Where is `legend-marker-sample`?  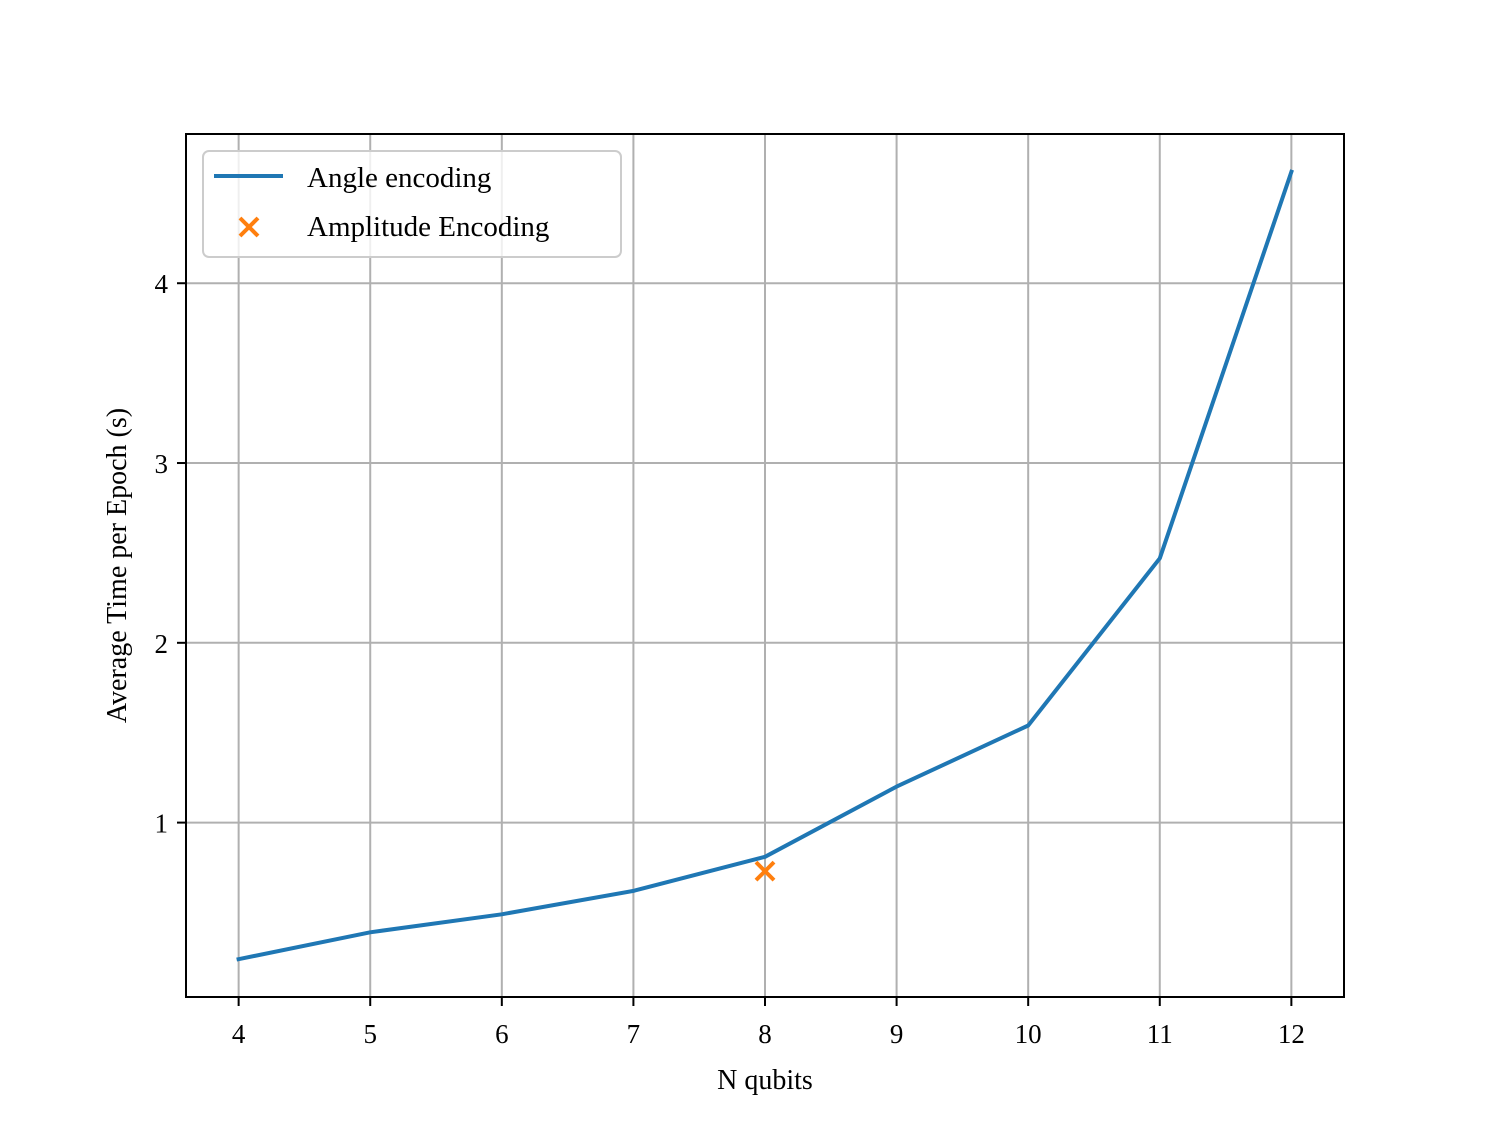
legend-marker-sample is located at coordinates (249, 227).